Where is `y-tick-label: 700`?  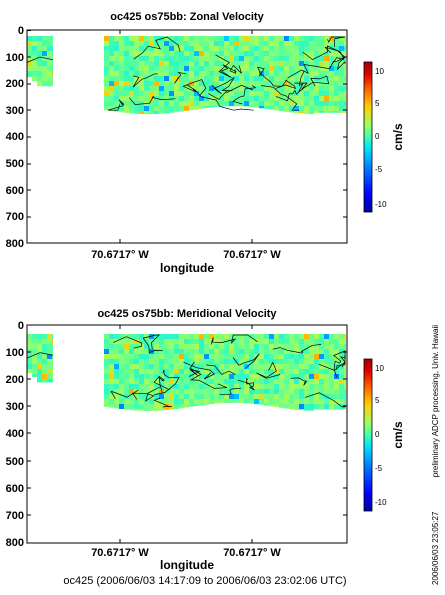 y-tick-label: 700 is located at coordinates (15, 217).